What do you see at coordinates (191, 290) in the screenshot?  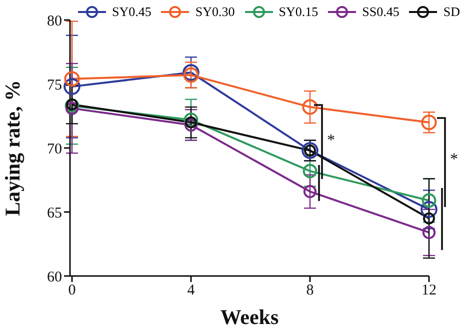 I see `x-tick-label: 4` at bounding box center [191, 290].